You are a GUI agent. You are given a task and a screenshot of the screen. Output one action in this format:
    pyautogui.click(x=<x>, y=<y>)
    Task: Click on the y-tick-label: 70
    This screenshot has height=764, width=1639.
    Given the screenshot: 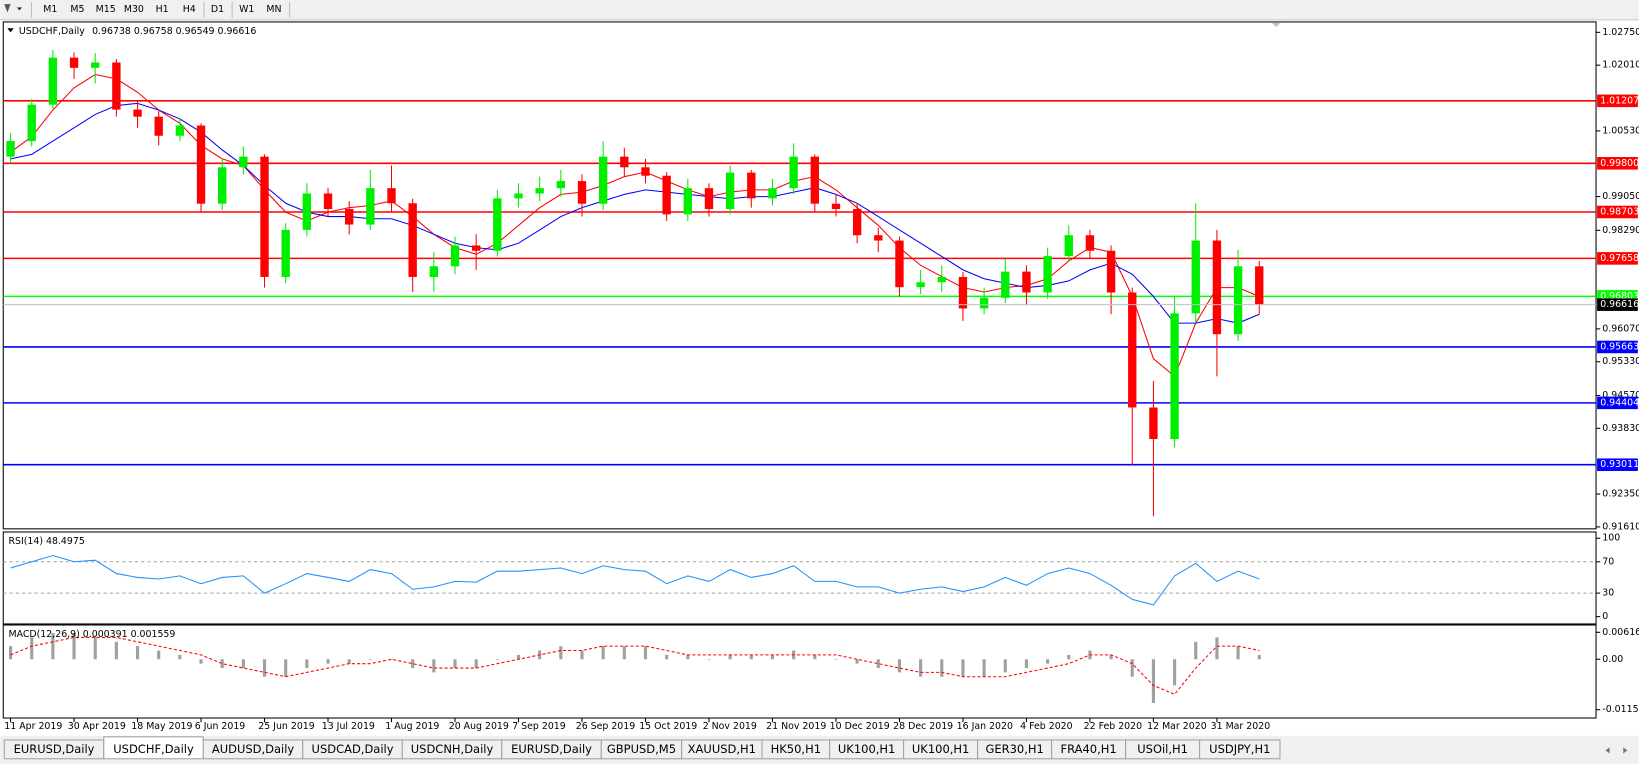 What is the action you would take?
    pyautogui.click(x=1608, y=561)
    